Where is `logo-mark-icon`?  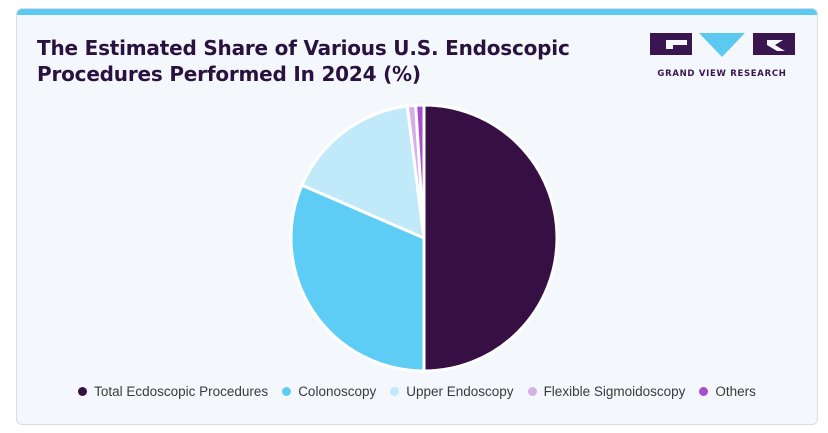
logo-mark-icon is located at coordinates (722, 45).